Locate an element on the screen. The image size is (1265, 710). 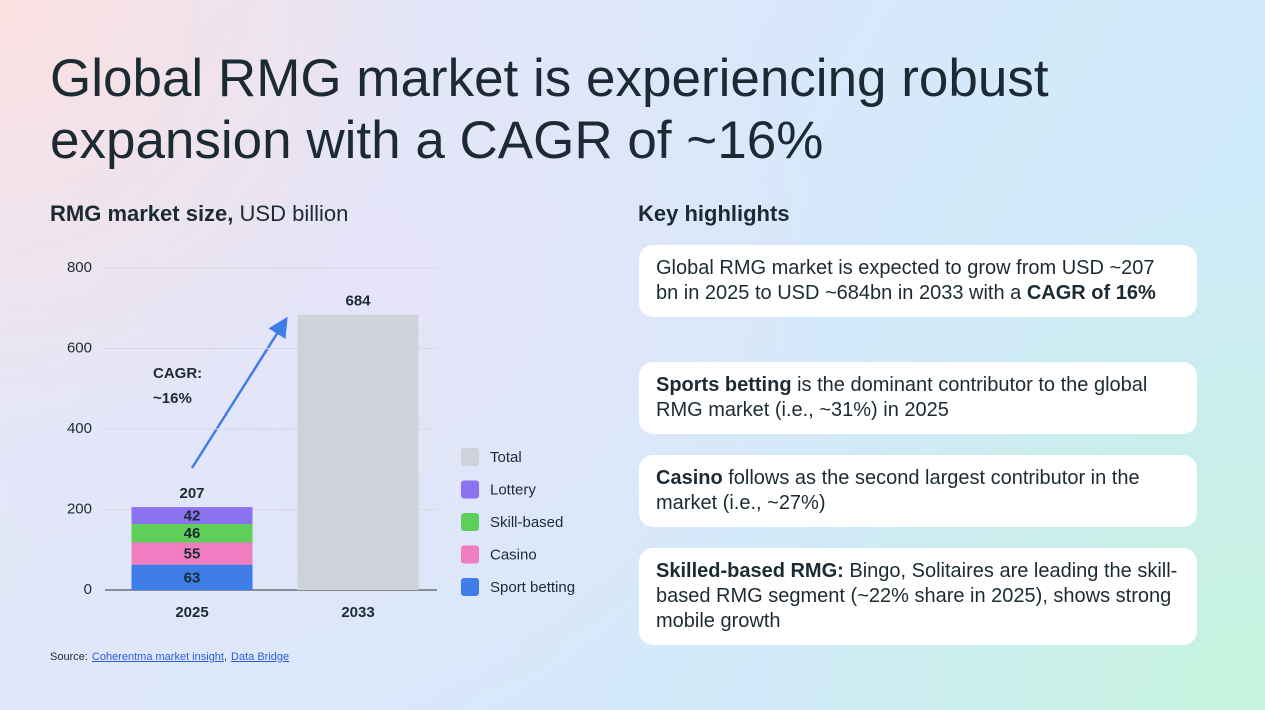
legend-label: Casino is located at coordinates (513, 554).